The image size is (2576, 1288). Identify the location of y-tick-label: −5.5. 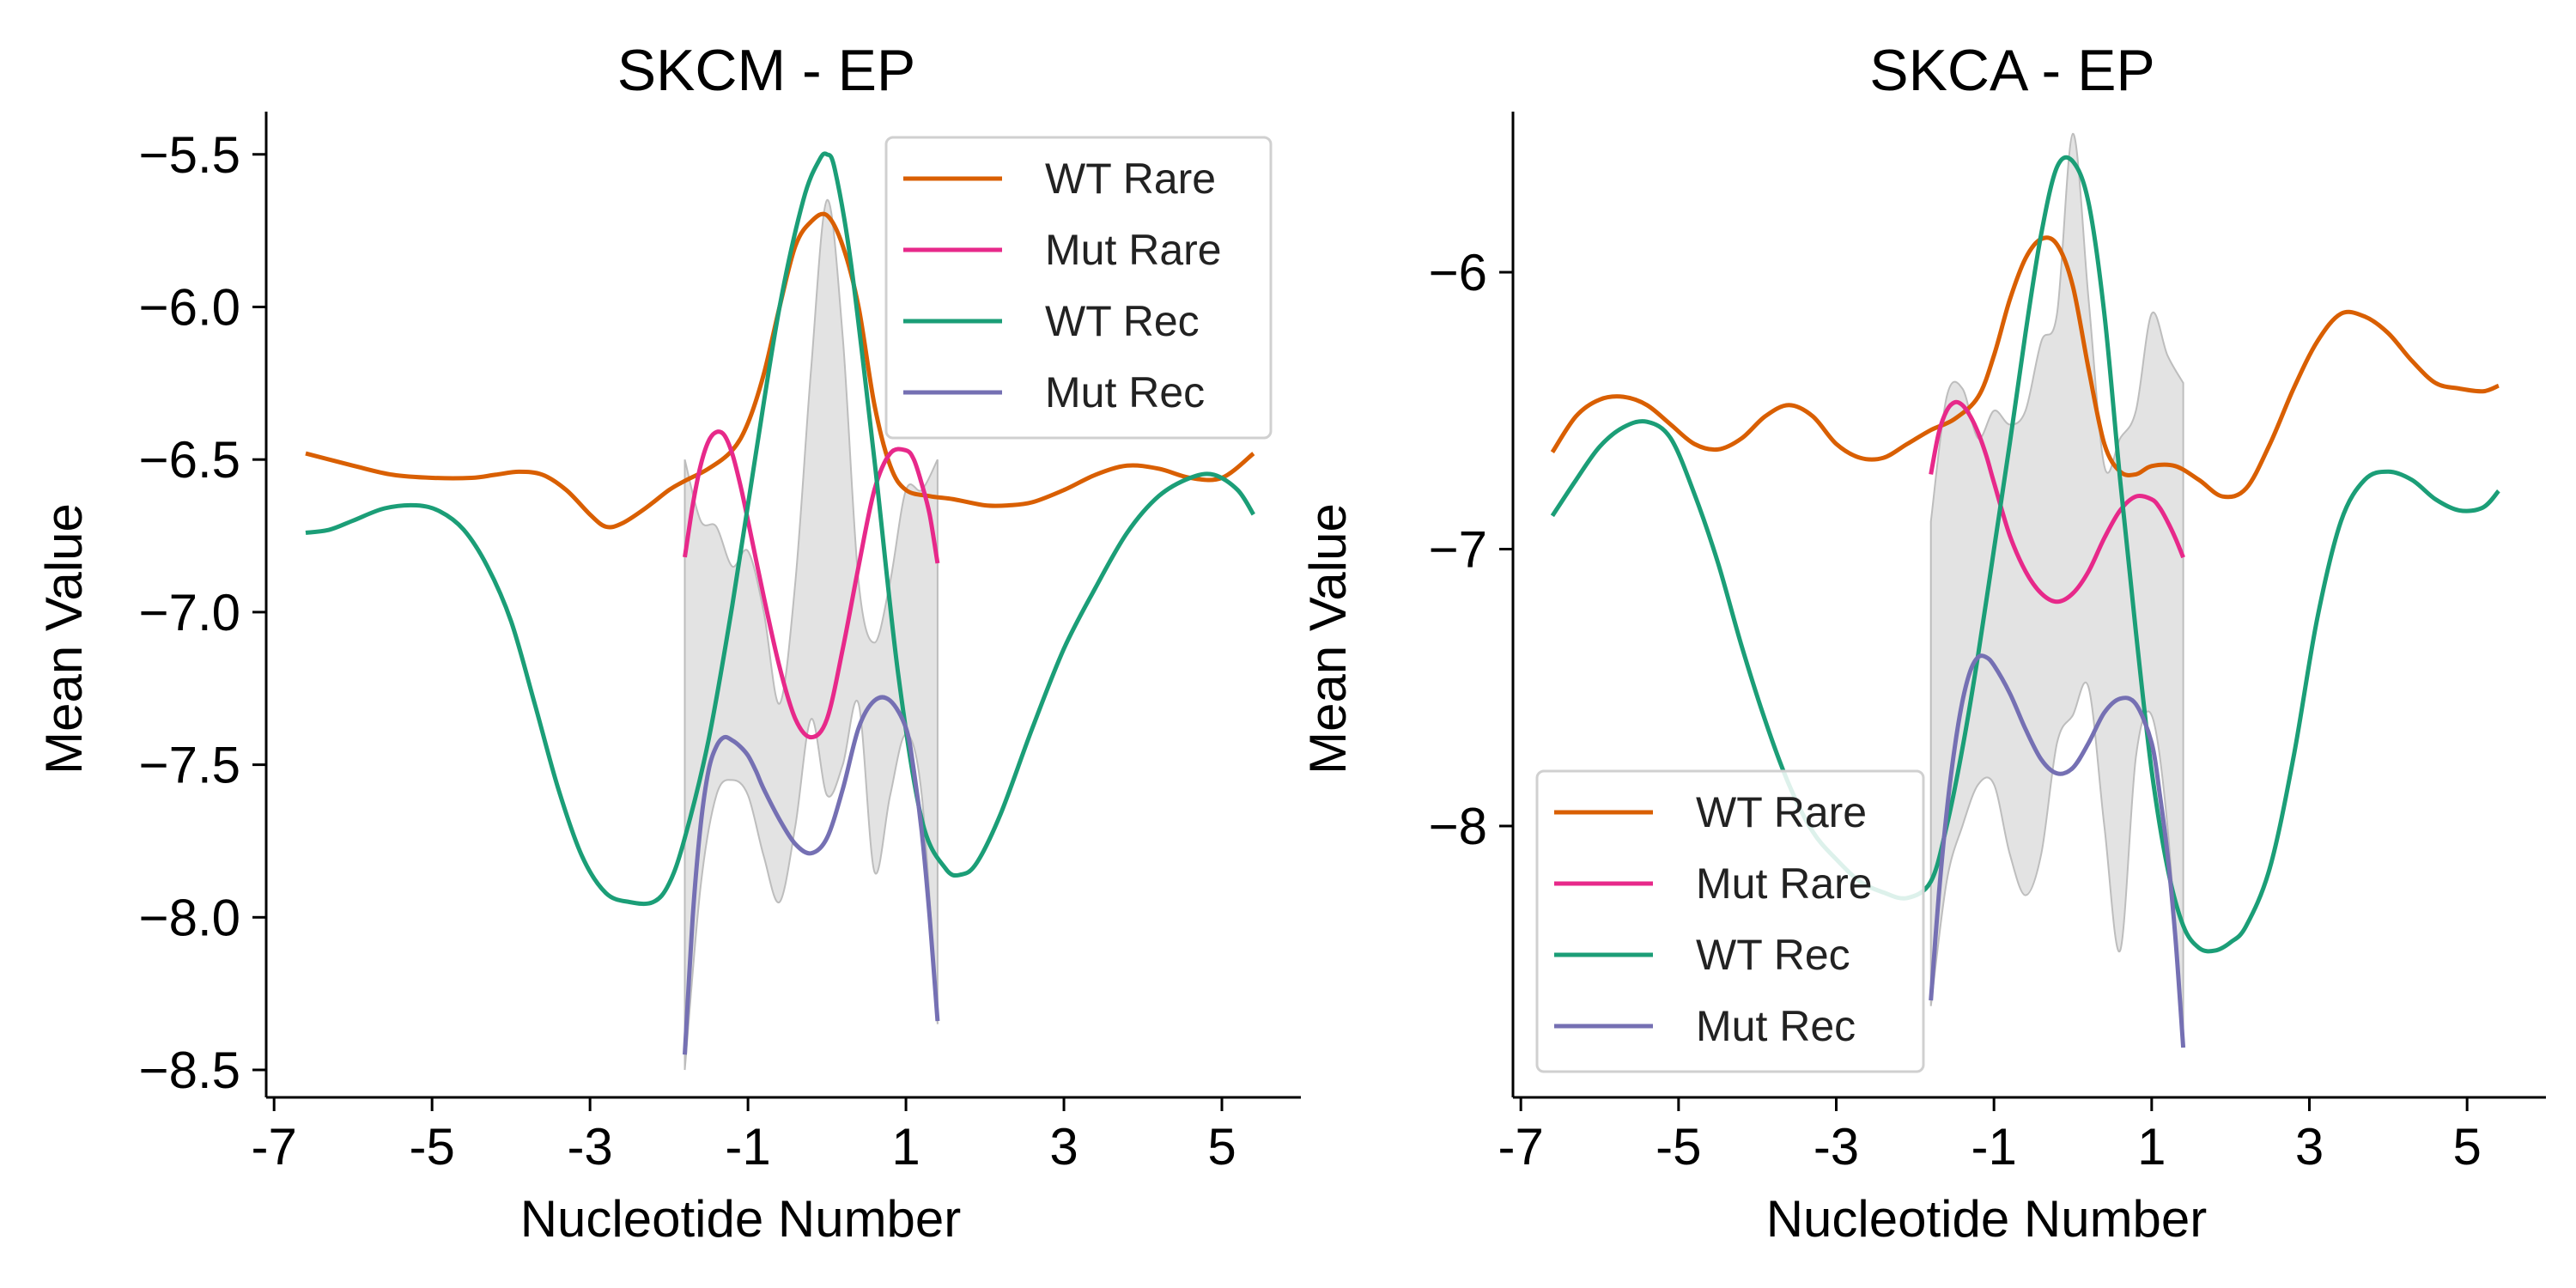
(190, 155).